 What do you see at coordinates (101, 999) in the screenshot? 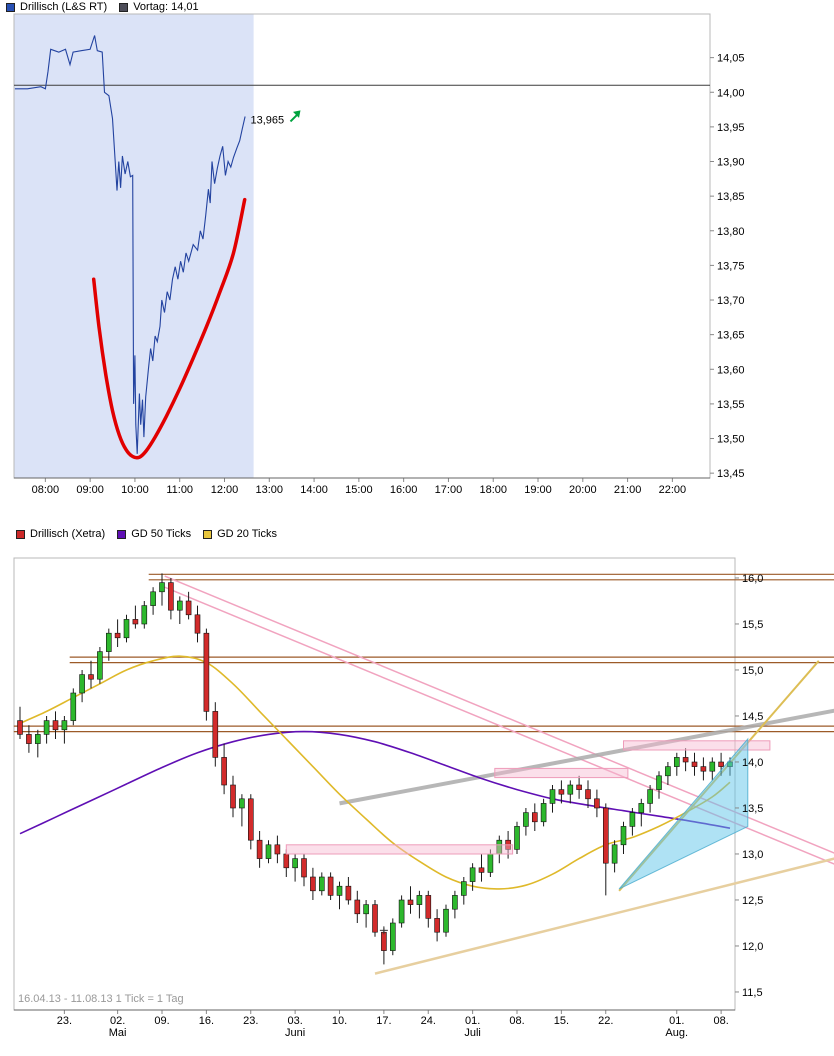
I see `date-range-caption: 16.04.13 - 11.08.13 1 Tick = 1 Tag` at bounding box center [101, 999].